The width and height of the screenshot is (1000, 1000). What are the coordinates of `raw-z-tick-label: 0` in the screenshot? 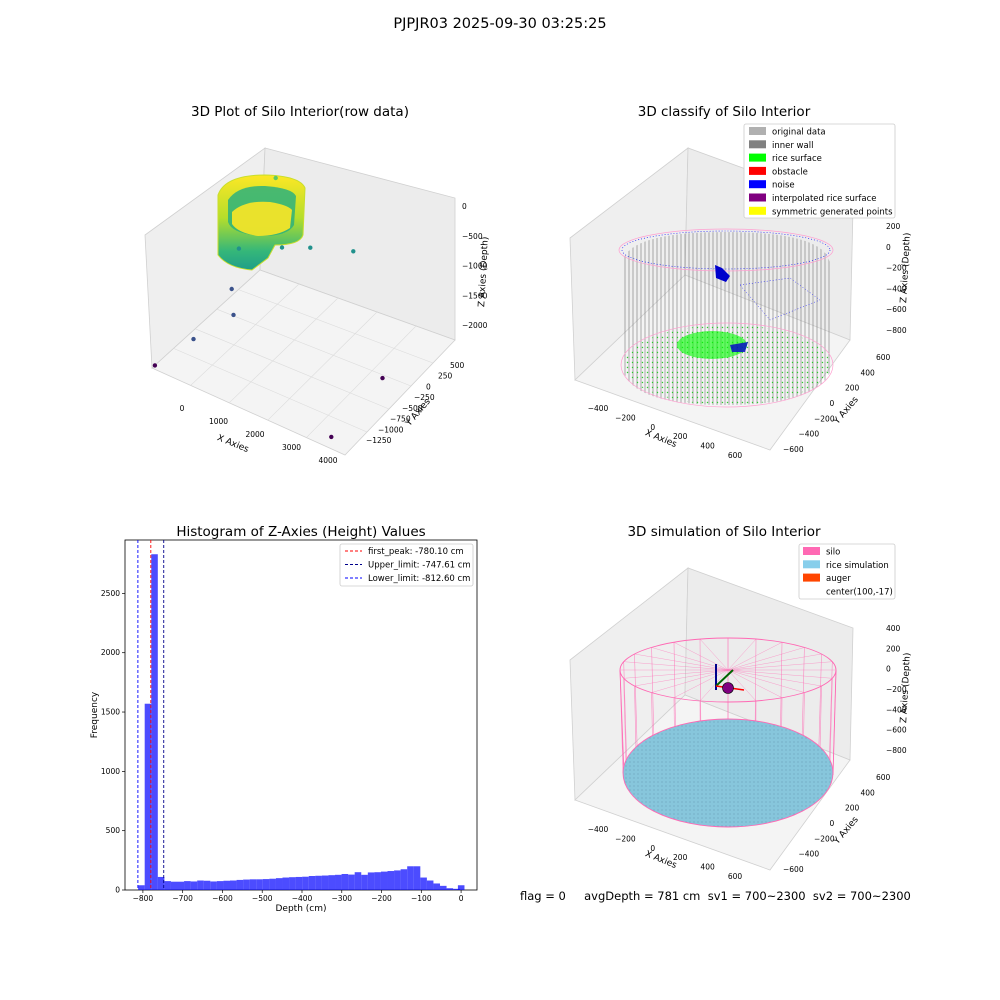 It's located at (464, 206).